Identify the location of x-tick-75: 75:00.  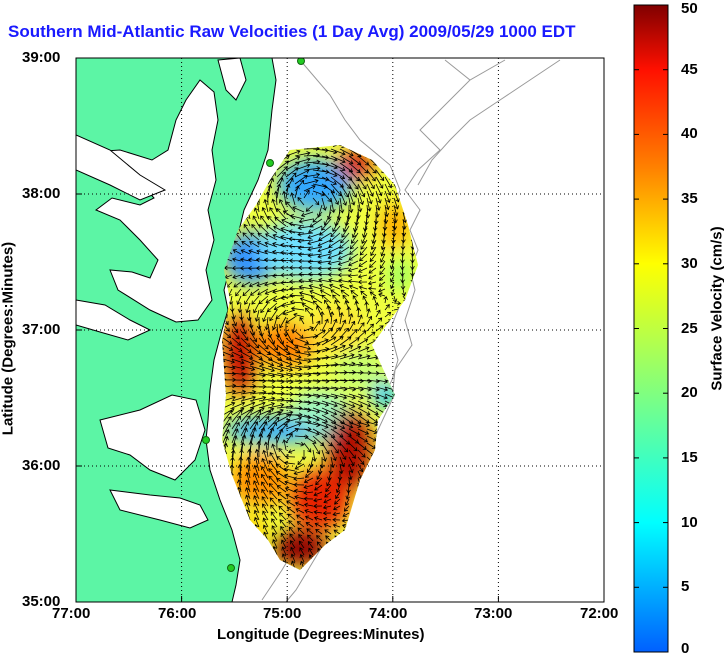
(282, 613).